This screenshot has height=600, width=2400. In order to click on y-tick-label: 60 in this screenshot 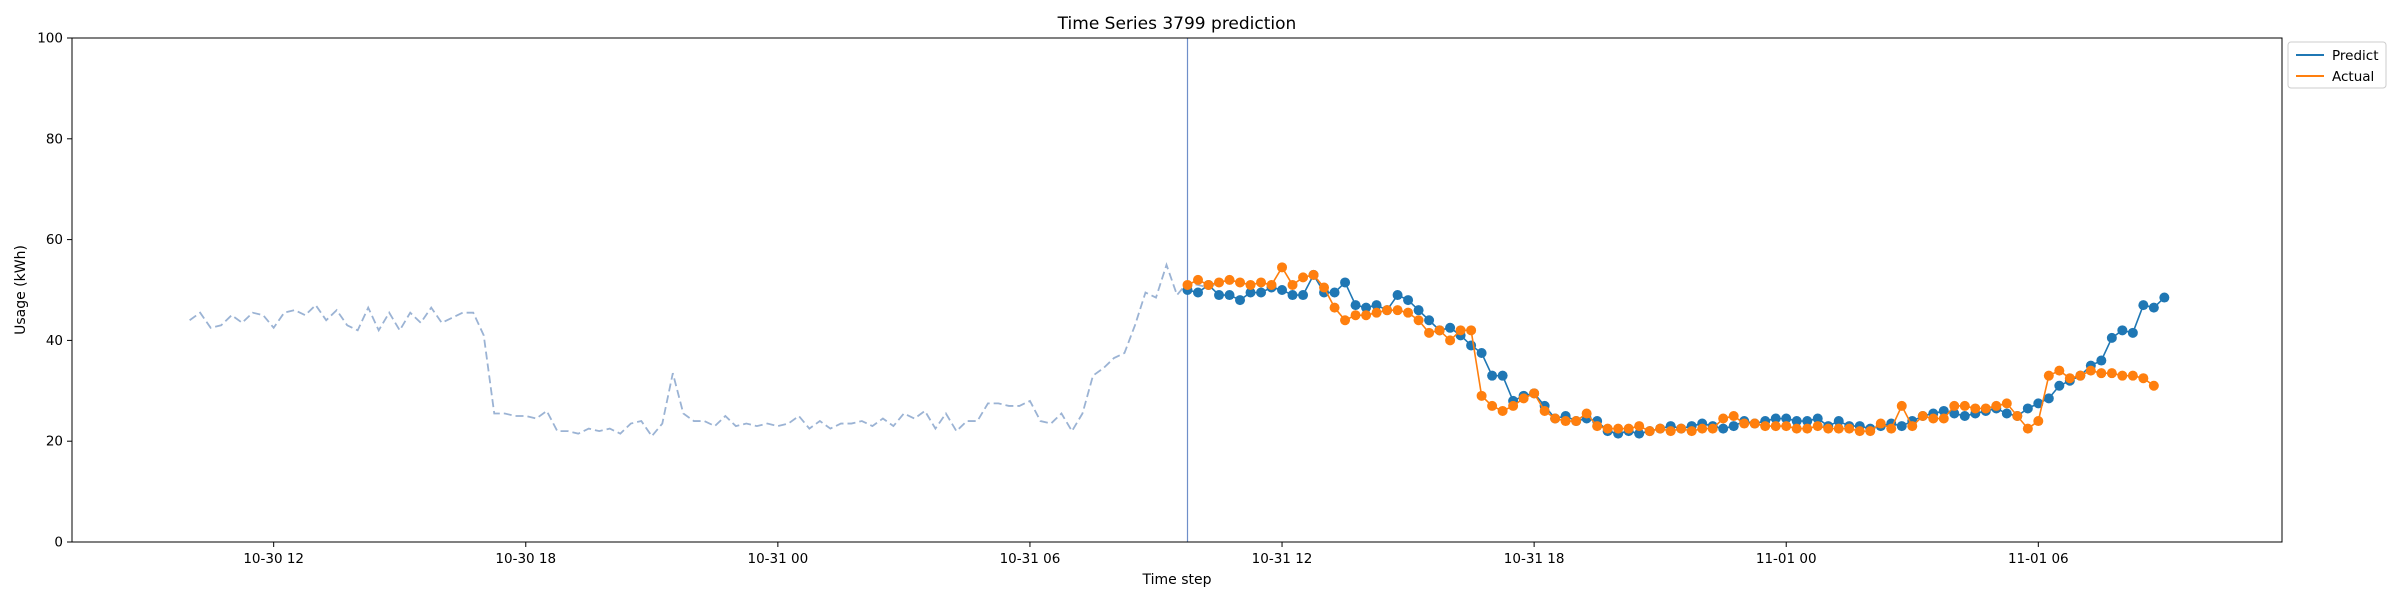, I will do `click(54, 240)`.